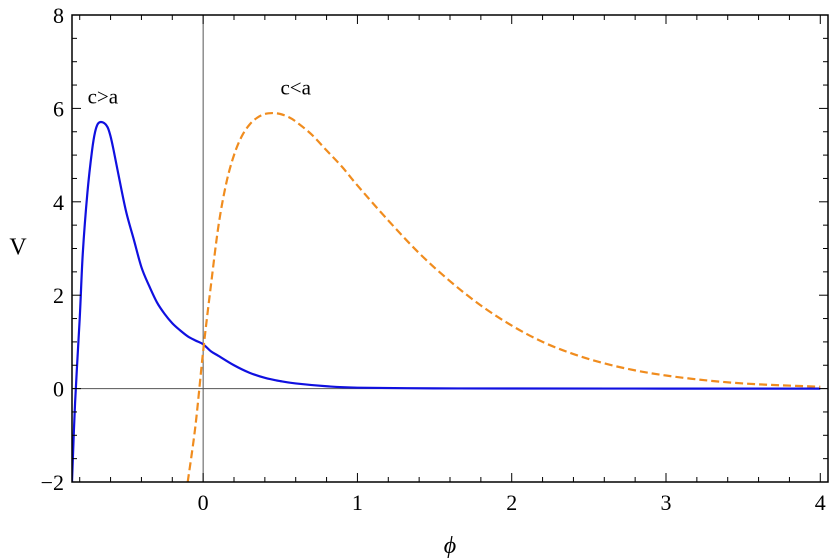 This screenshot has height=560, width=834. I want to click on y-axis-label: V, so click(18, 248).